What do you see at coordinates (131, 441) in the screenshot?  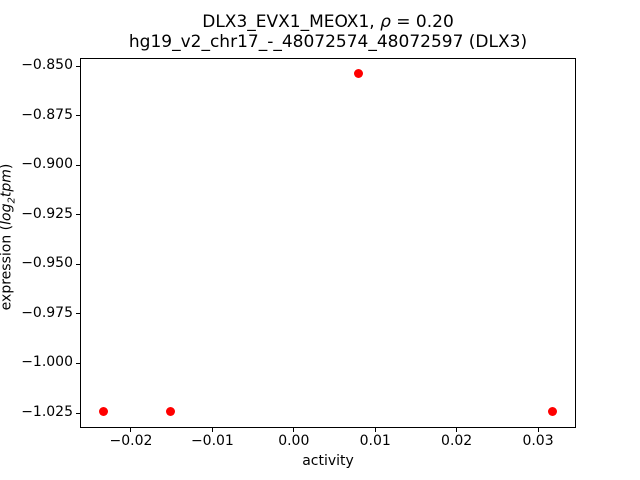 I see `x-tick-label: −0.02` at bounding box center [131, 441].